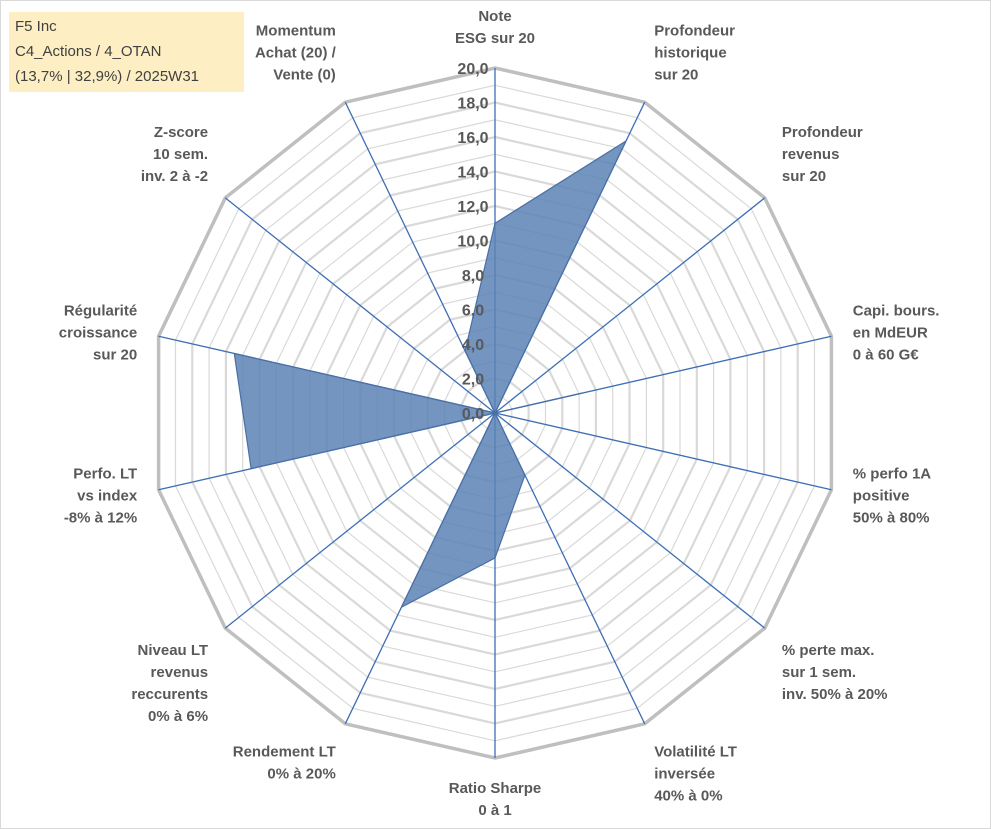 The height and width of the screenshot is (829, 991). Describe the element at coordinates (495, 38) in the screenshot. I see `axis-label: ESG sur 20` at that location.